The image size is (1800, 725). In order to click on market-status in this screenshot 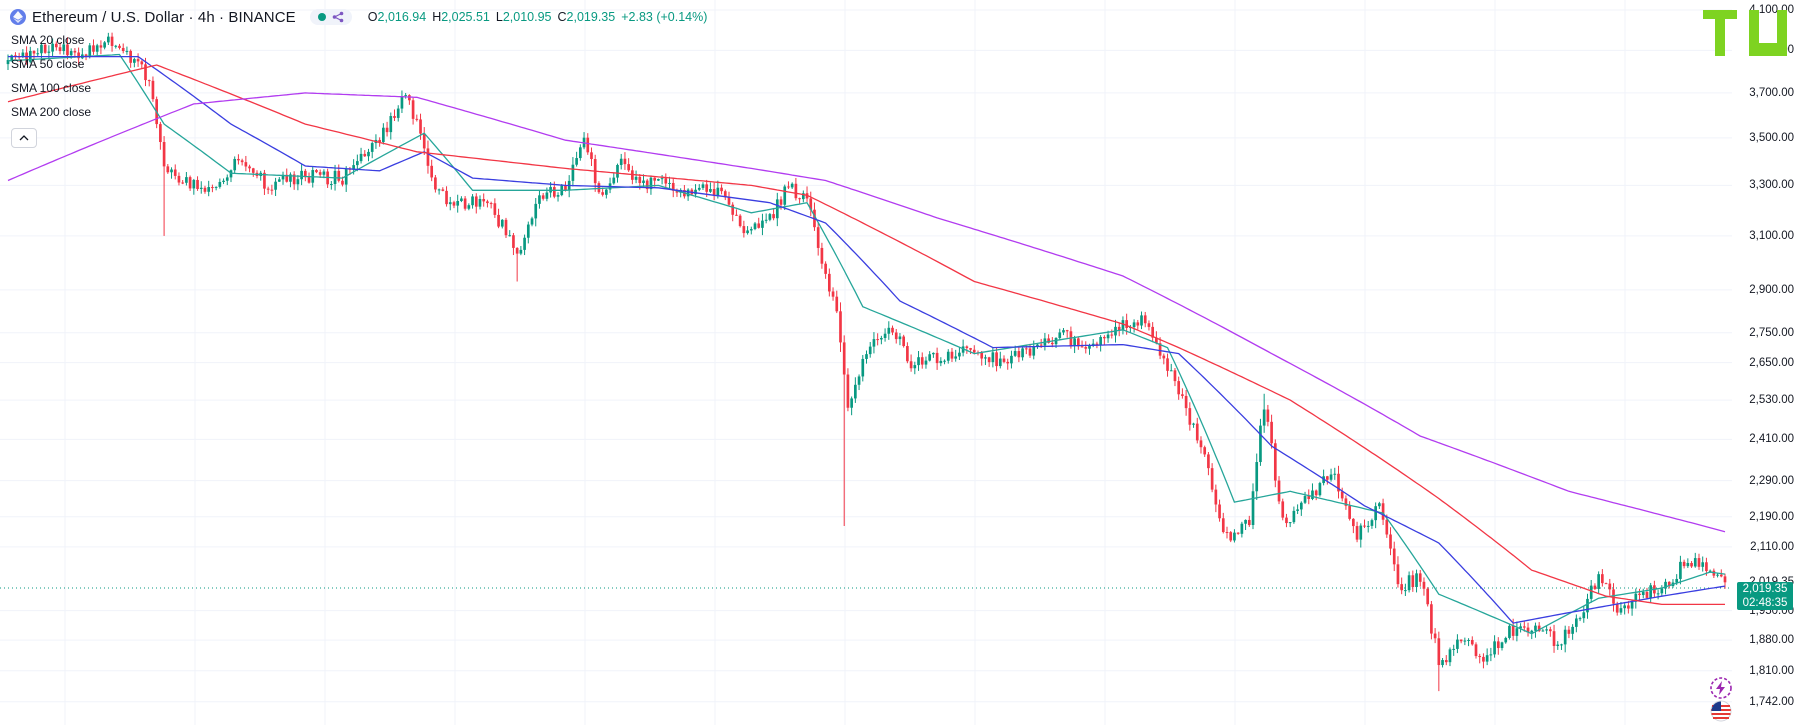, I will do `click(330, 17)`.